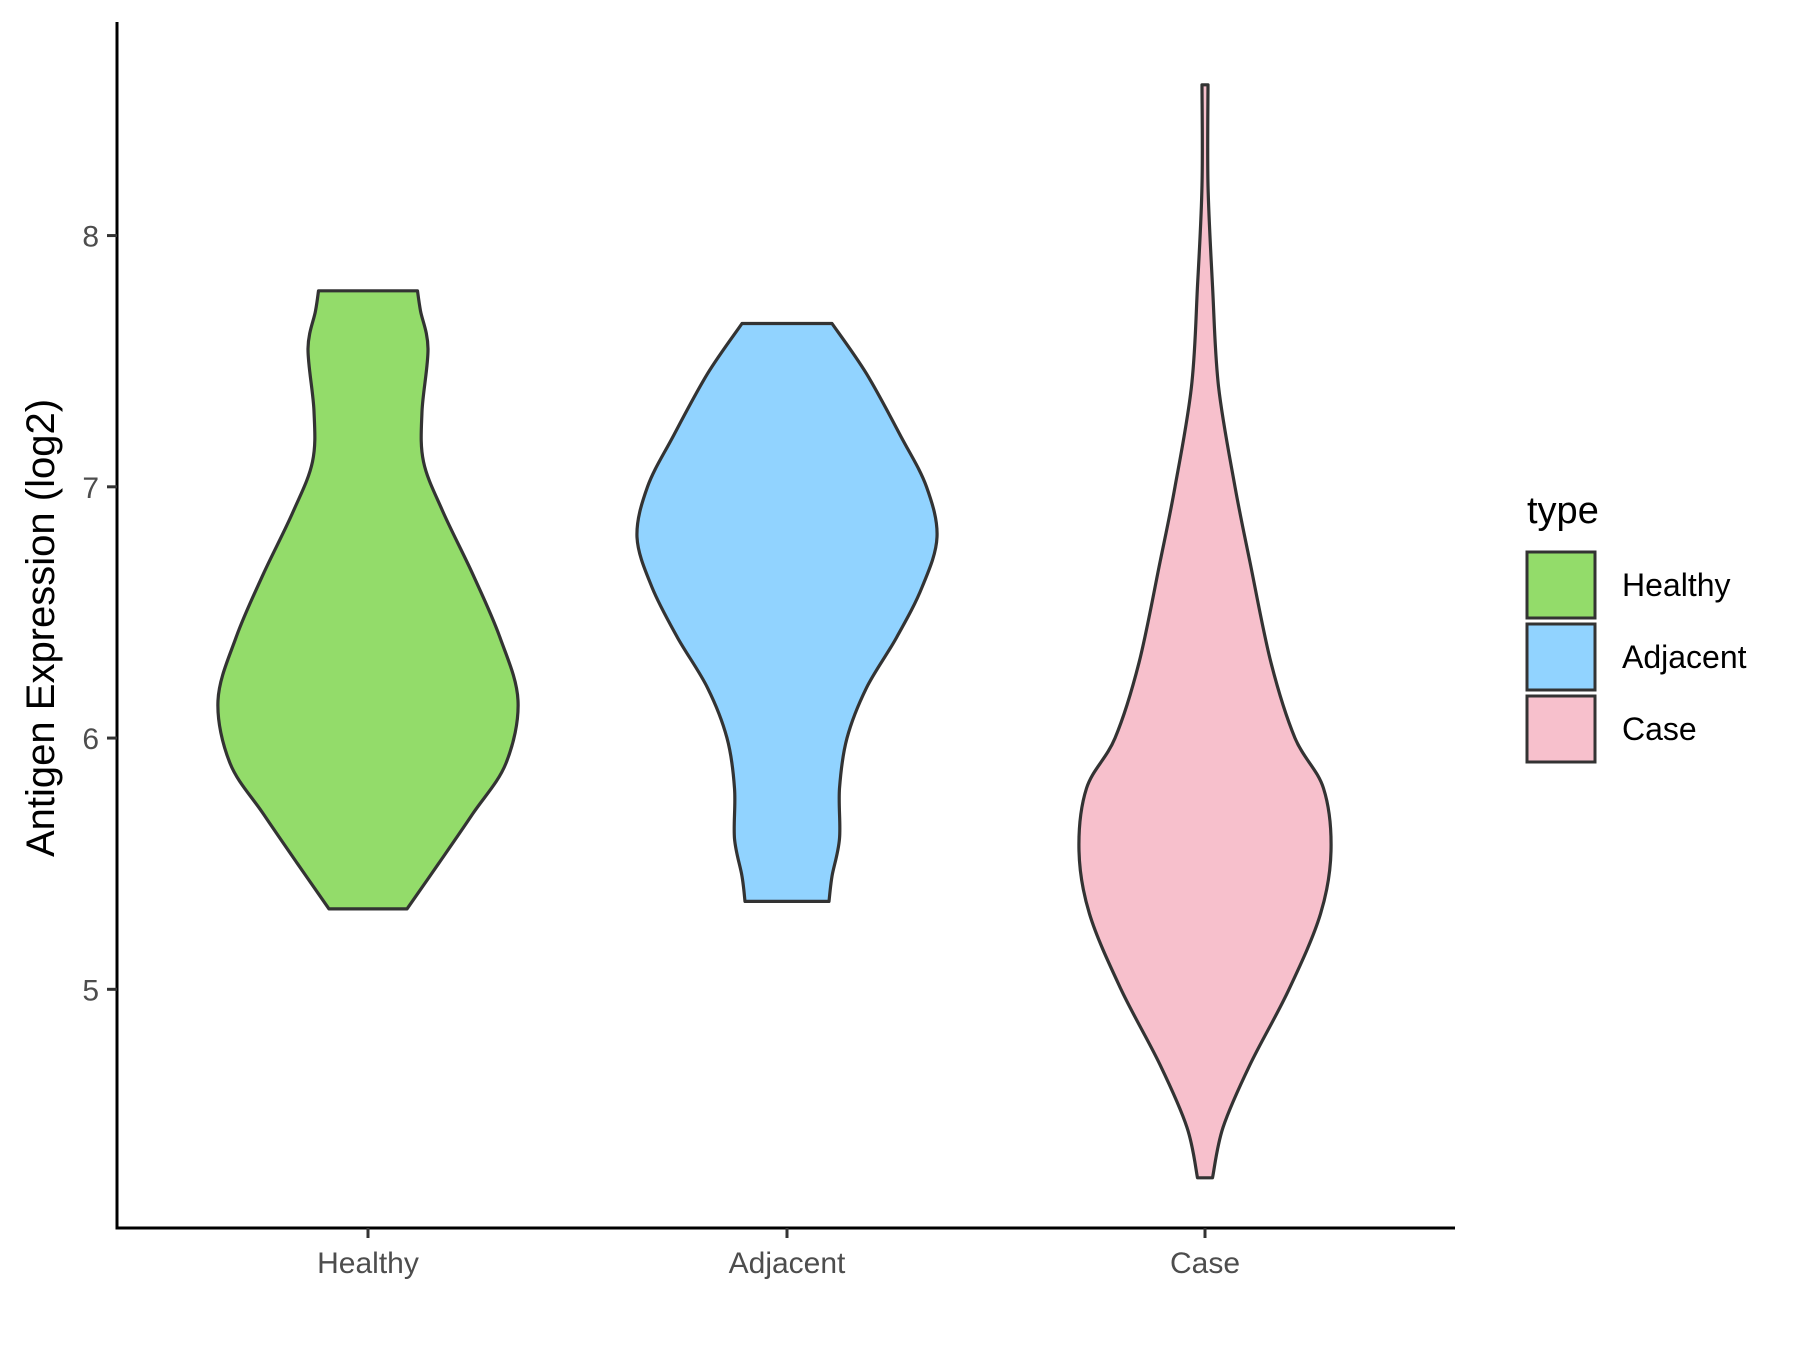  What do you see at coordinates (1561, 729) in the screenshot?
I see `legend-swatch-case` at bounding box center [1561, 729].